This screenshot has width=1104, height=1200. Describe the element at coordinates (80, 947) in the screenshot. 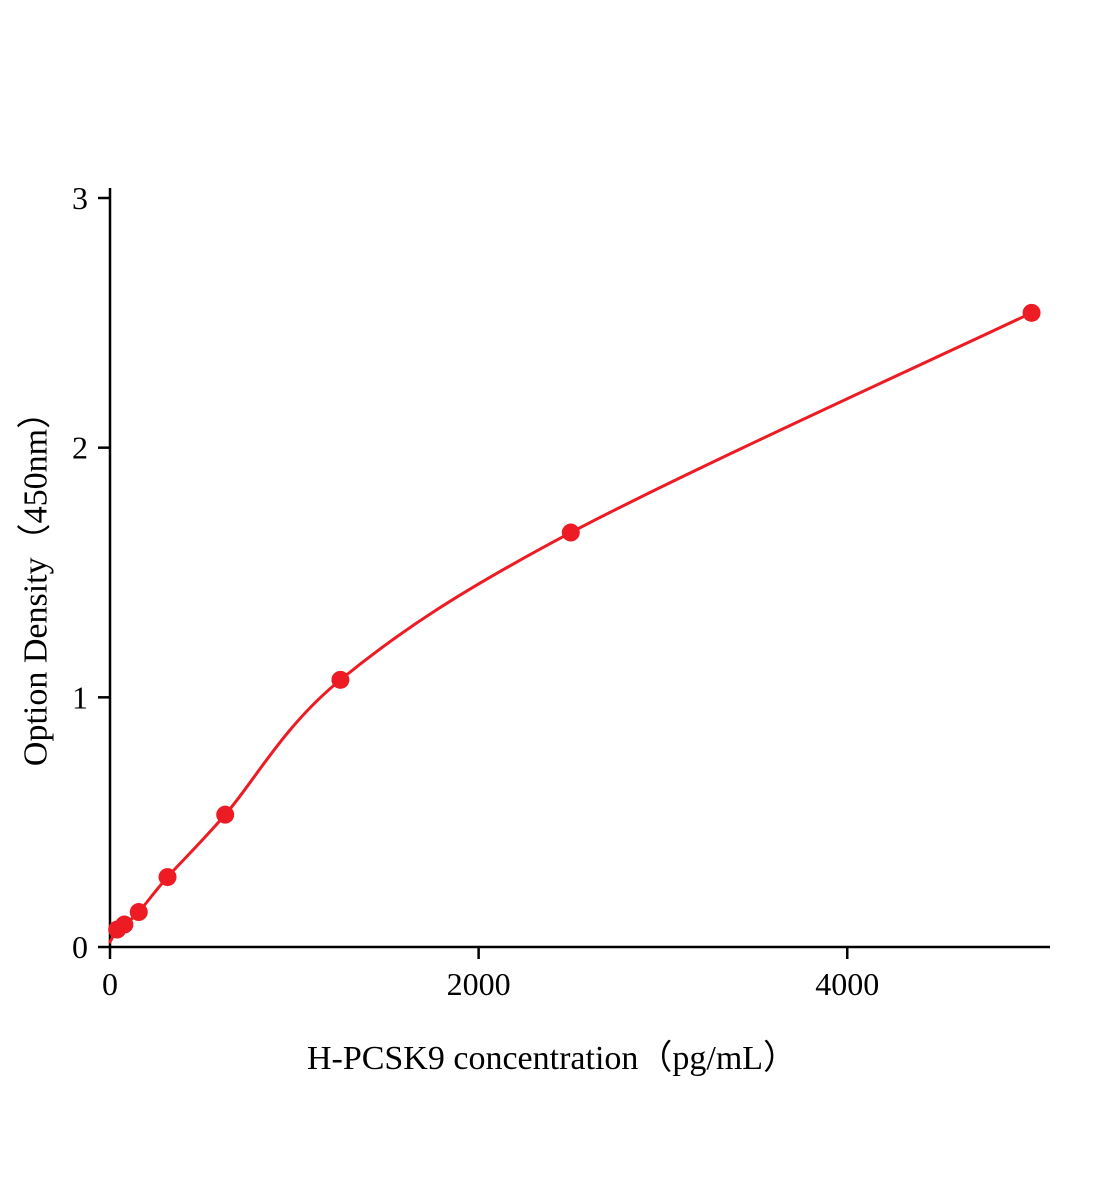

I see `y-tick-label: 0` at that location.